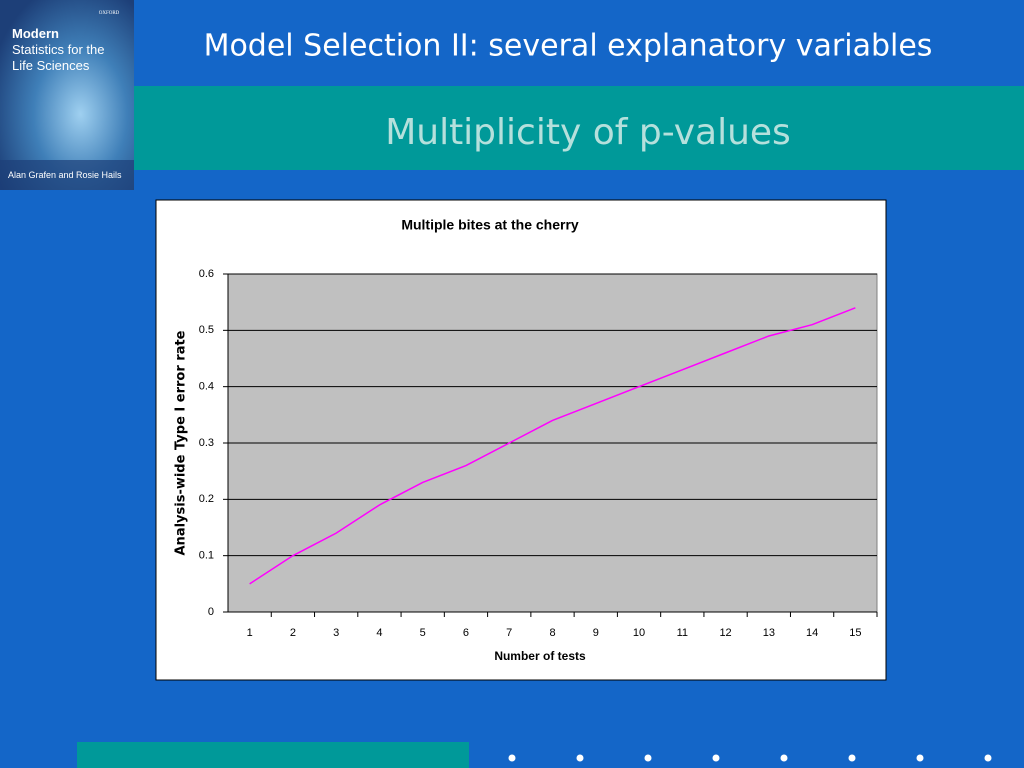 Image resolution: width=1024 pixels, height=768 pixels. Describe the element at coordinates (250, 633) in the screenshot. I see `x-tick-label: 1` at that location.